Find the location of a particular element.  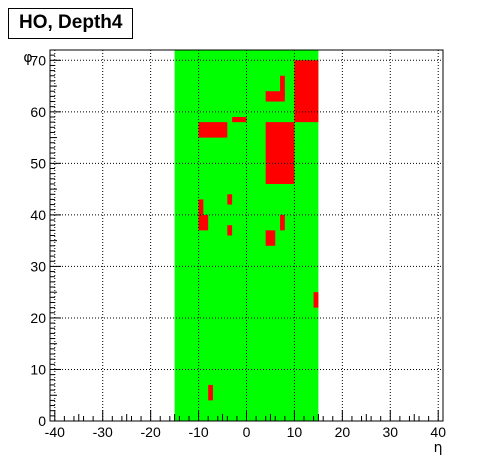

x-tick-label: 40 is located at coordinates (438, 432).